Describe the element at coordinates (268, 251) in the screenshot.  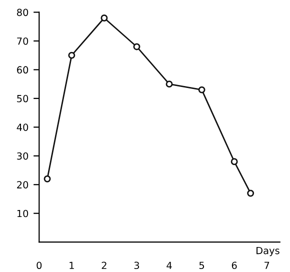
I see `x-axis-title: Days` at that location.